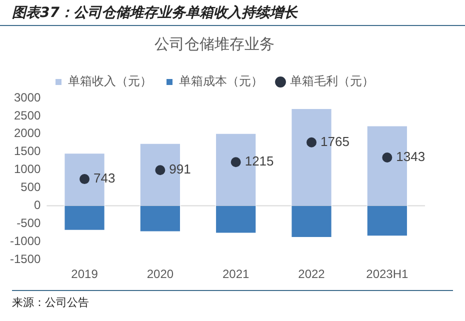  Describe the element at coordinates (180, 169) in the screenshot. I see `data-label: 991` at that location.